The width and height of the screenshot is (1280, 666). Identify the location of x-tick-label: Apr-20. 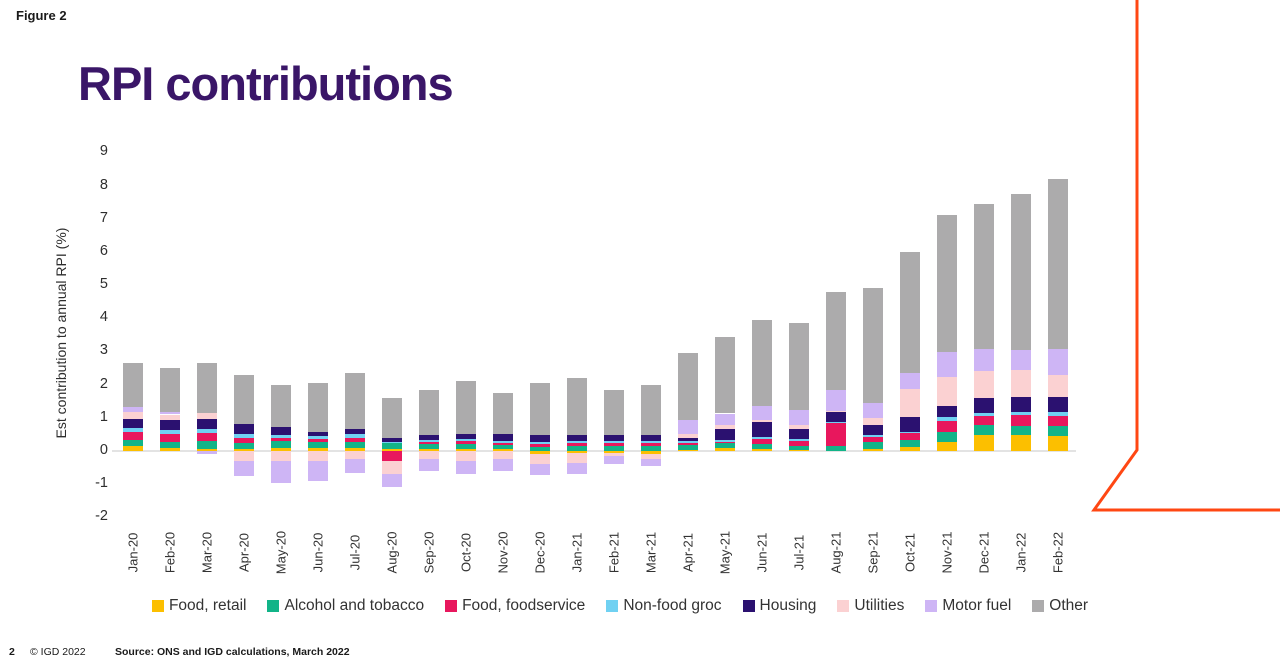
(244, 552).